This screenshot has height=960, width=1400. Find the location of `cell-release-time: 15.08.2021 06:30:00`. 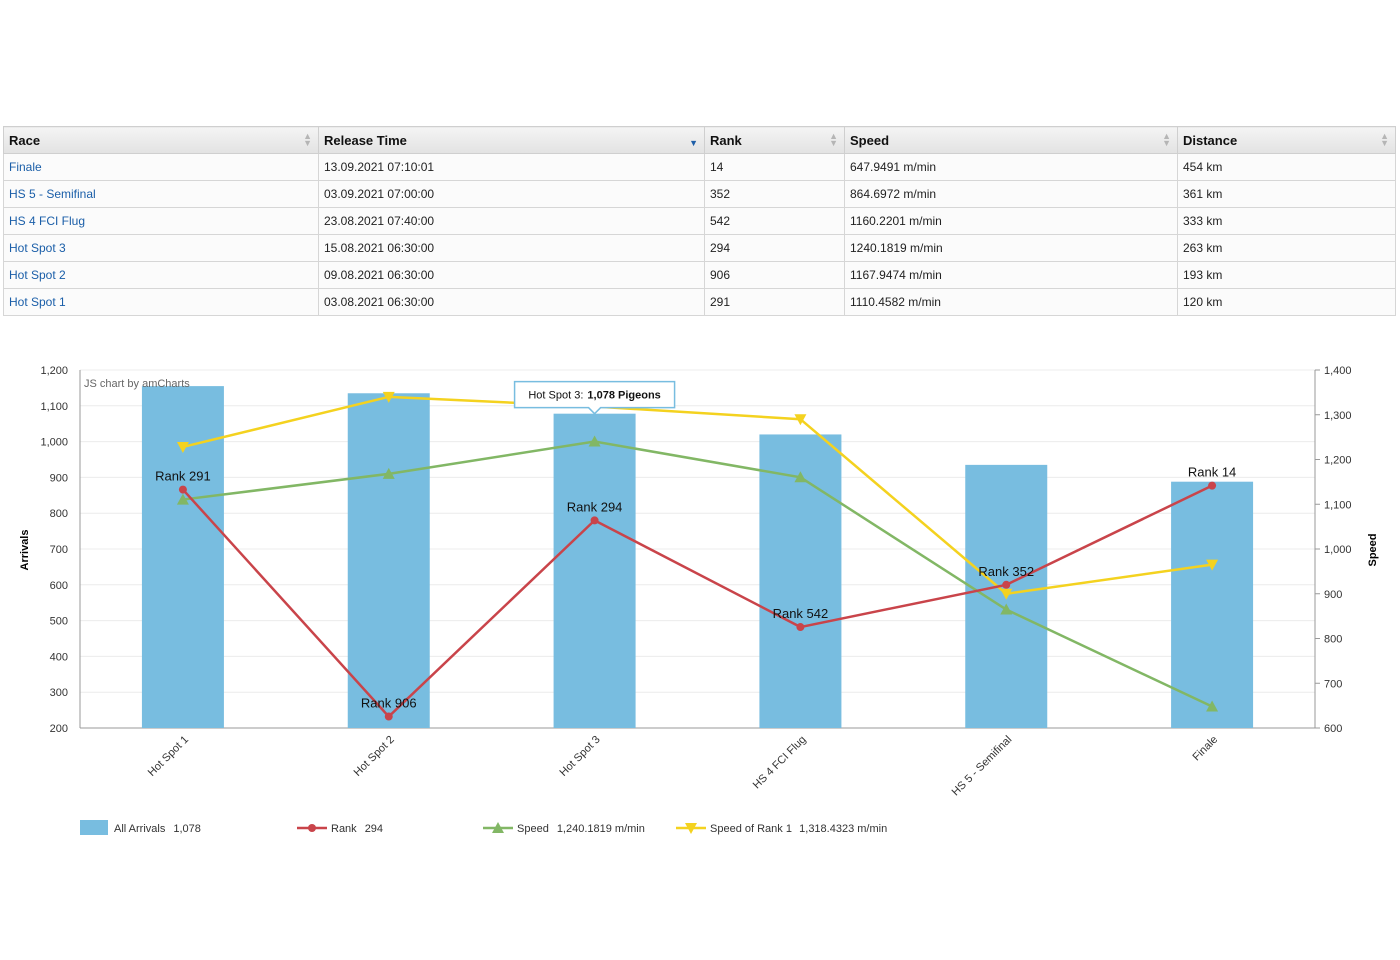

cell-release-time: 15.08.2021 06:30:00 is located at coordinates (511, 248).